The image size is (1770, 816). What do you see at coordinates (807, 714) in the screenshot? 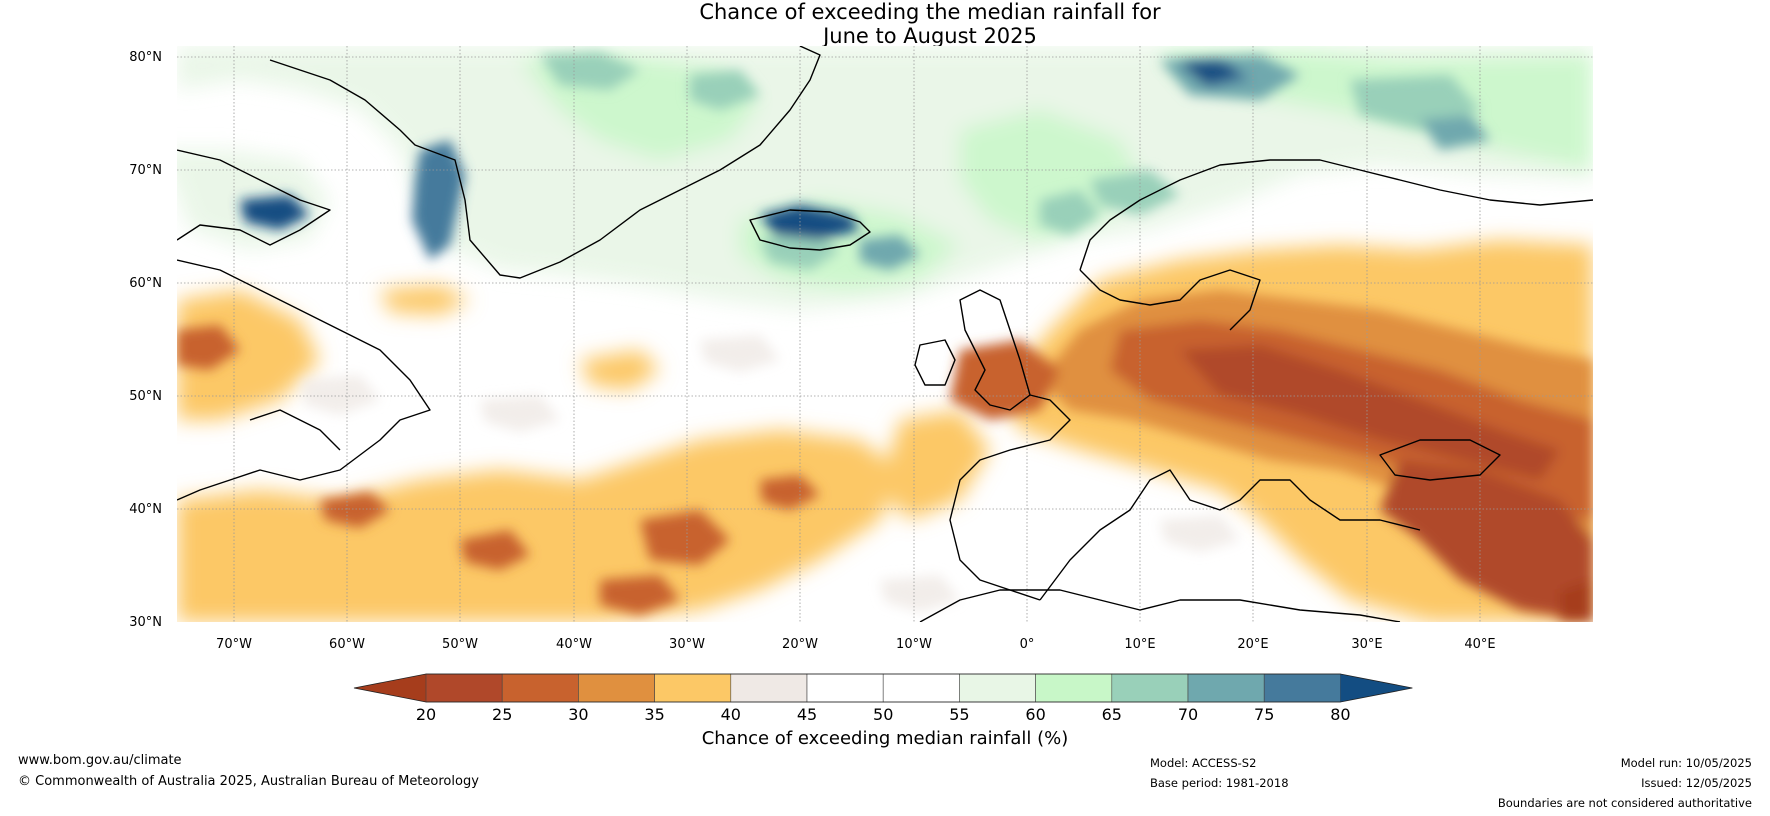
I see `colorbar-tick-label: 45` at bounding box center [807, 714].